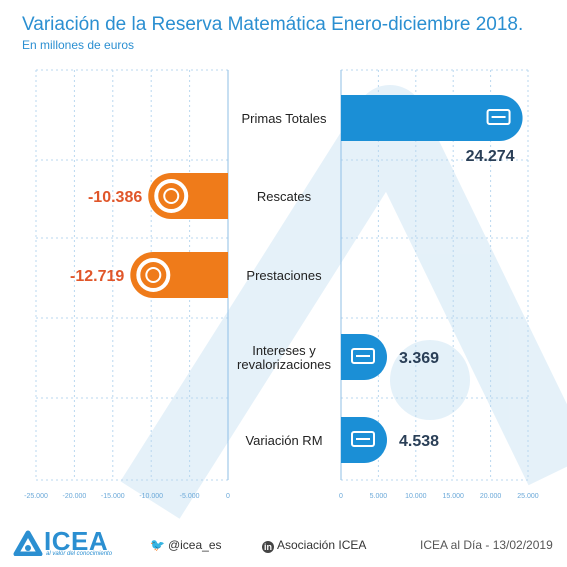 Image resolution: width=567 pixels, height=567 pixels. What do you see at coordinates (363, 439) in the screenshot?
I see `safe-icon` at bounding box center [363, 439].